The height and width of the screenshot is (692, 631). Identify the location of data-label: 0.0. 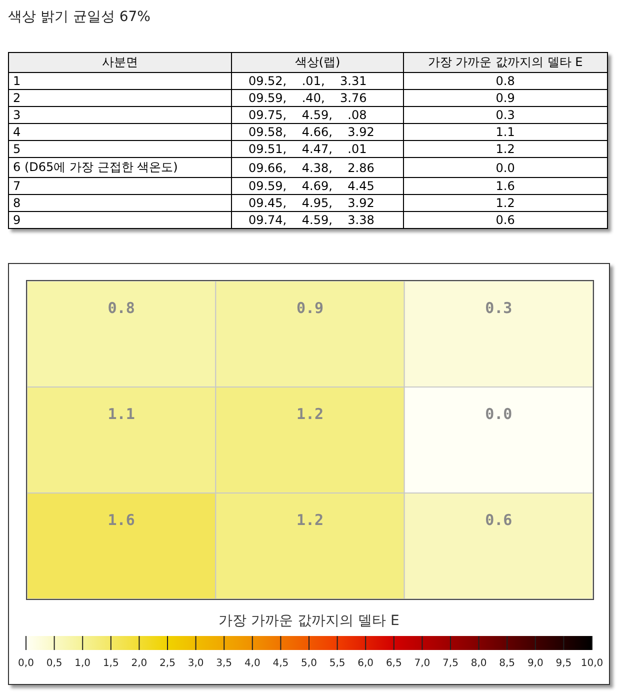
(498, 414).